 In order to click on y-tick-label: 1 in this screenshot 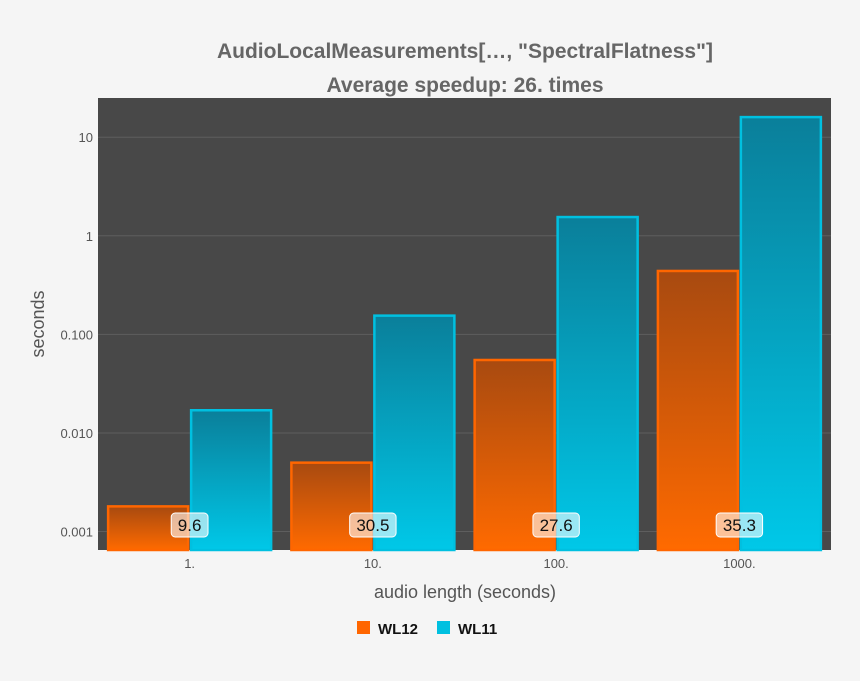, I will do `click(89, 236)`.